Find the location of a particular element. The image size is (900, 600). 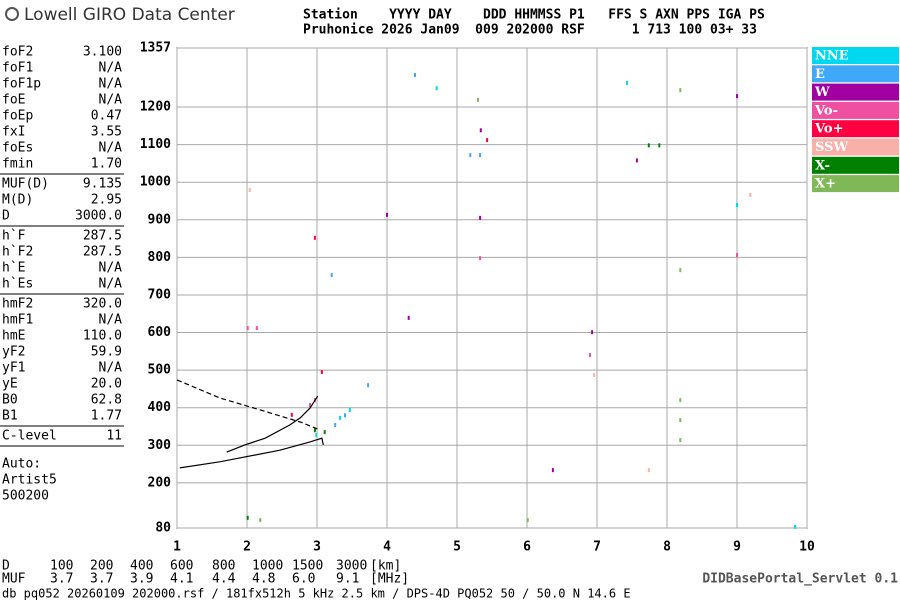

param-value: 3.100 is located at coordinates (102, 52).